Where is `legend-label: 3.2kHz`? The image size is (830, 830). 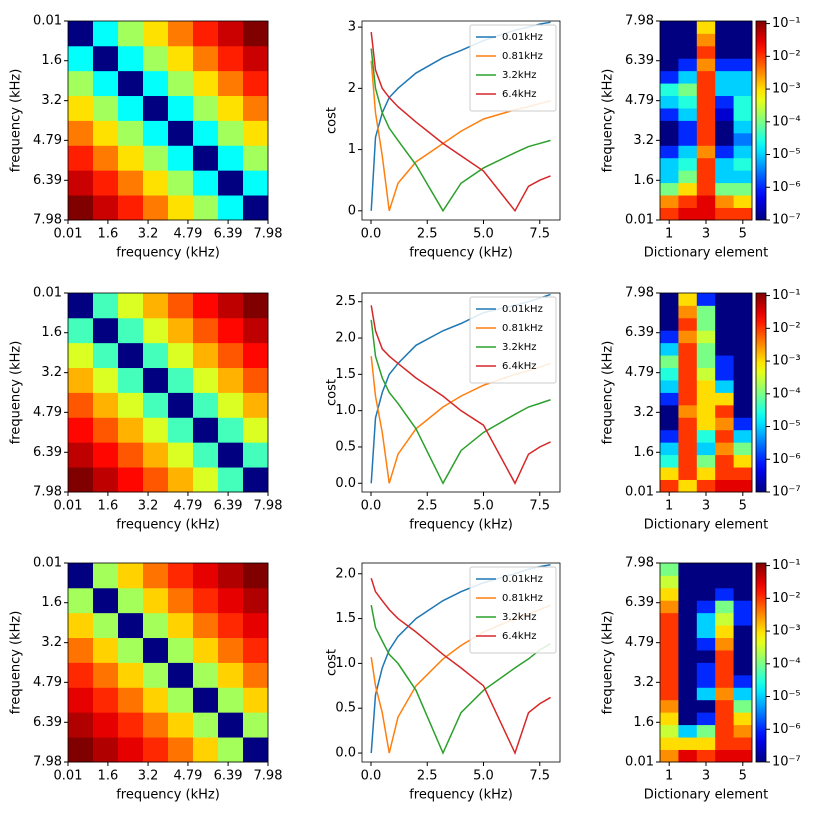
legend-label: 3.2kHz is located at coordinates (519, 347).